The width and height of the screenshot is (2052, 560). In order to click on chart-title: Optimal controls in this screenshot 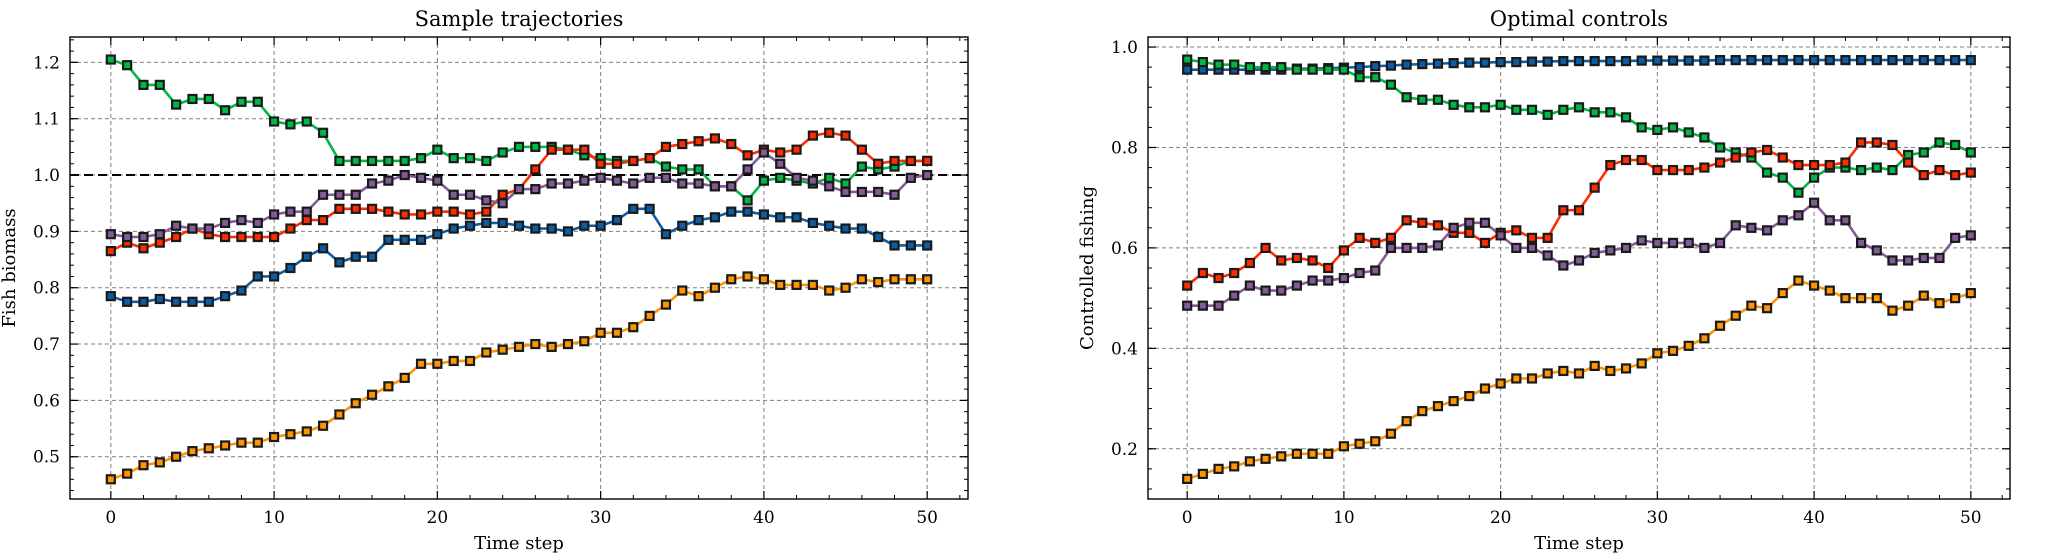, I will do `click(1579, 19)`.